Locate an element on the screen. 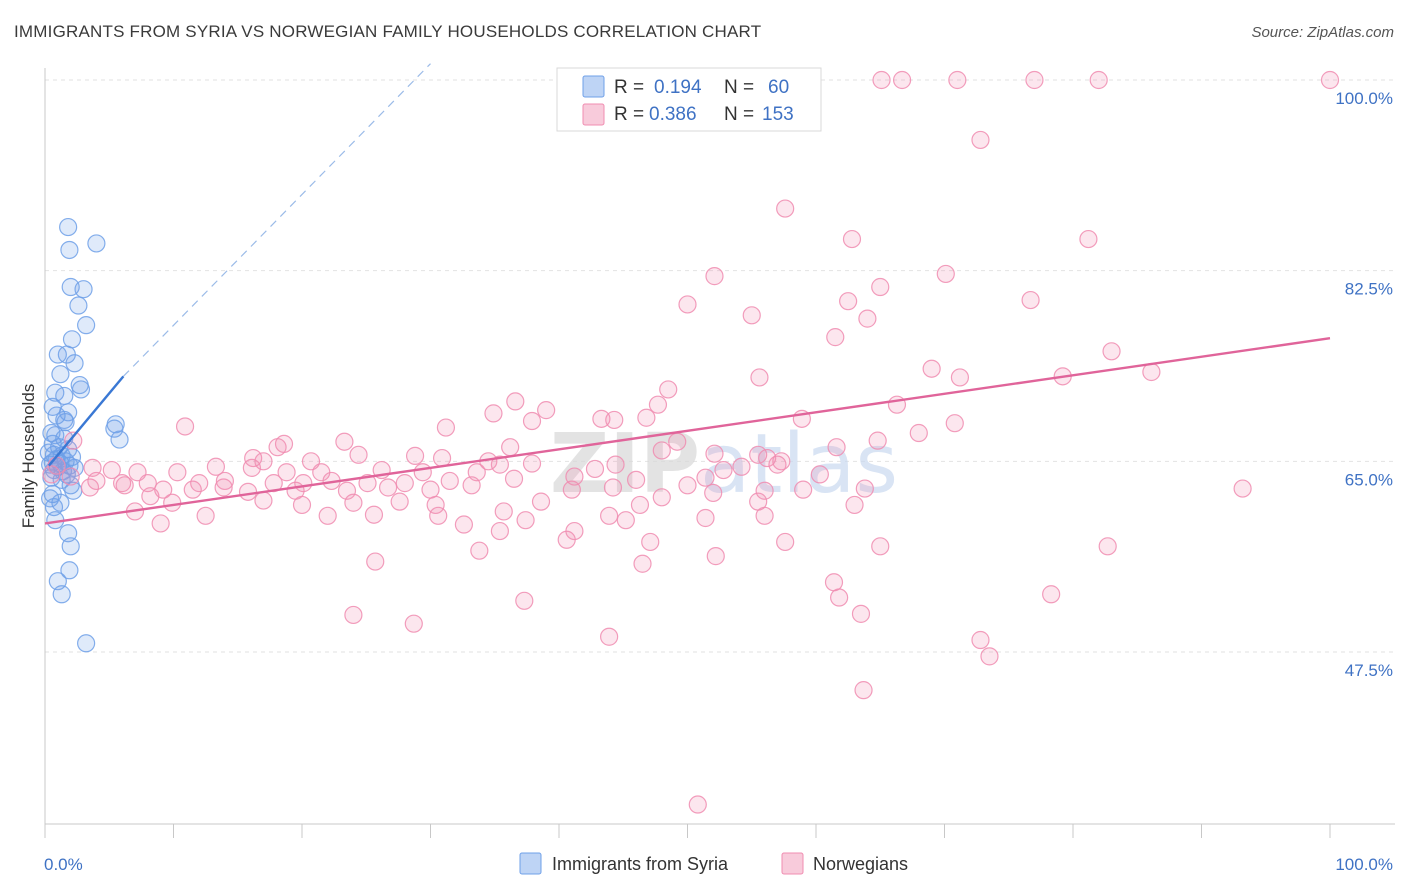 This screenshot has width=1406, height=892. y-tick-label: 65.0% is located at coordinates (1369, 479).